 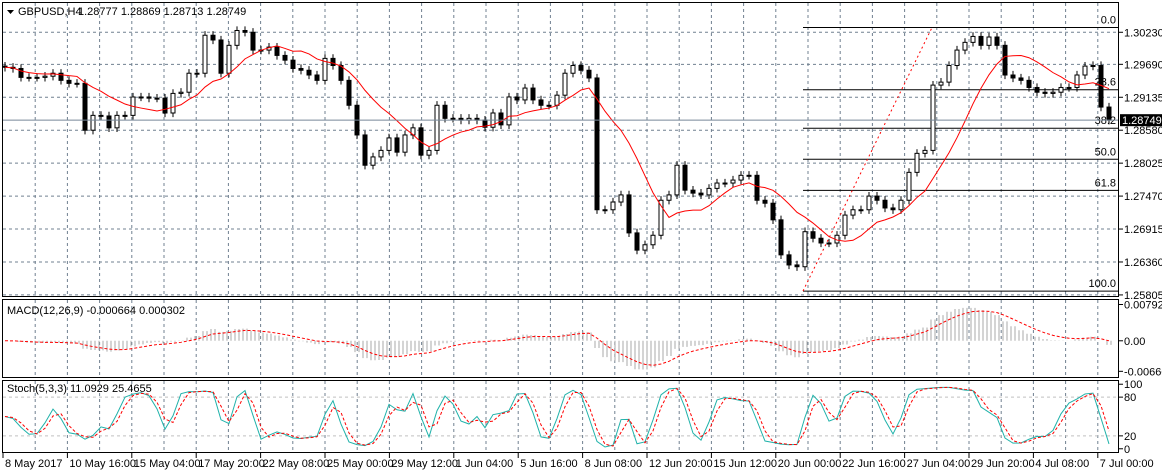 What do you see at coordinates (1143, 197) in the screenshot?
I see `price-tick-label: 1.27470` at bounding box center [1143, 197].